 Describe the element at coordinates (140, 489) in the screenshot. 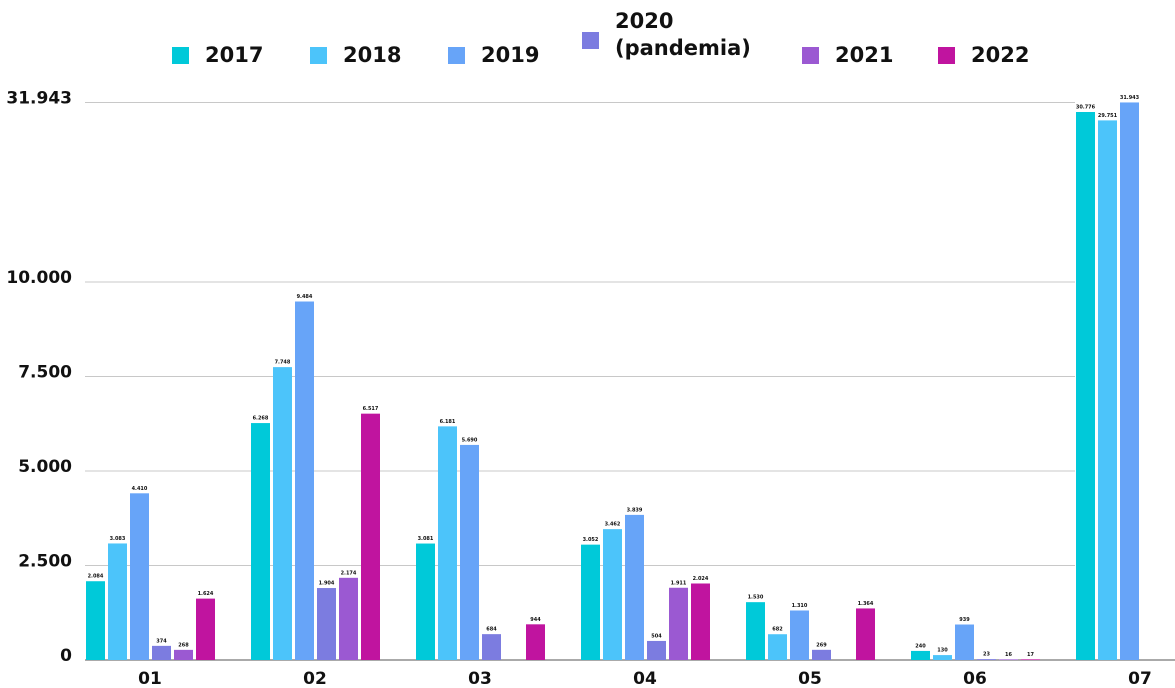

I see `value-label: 4.410` at that location.